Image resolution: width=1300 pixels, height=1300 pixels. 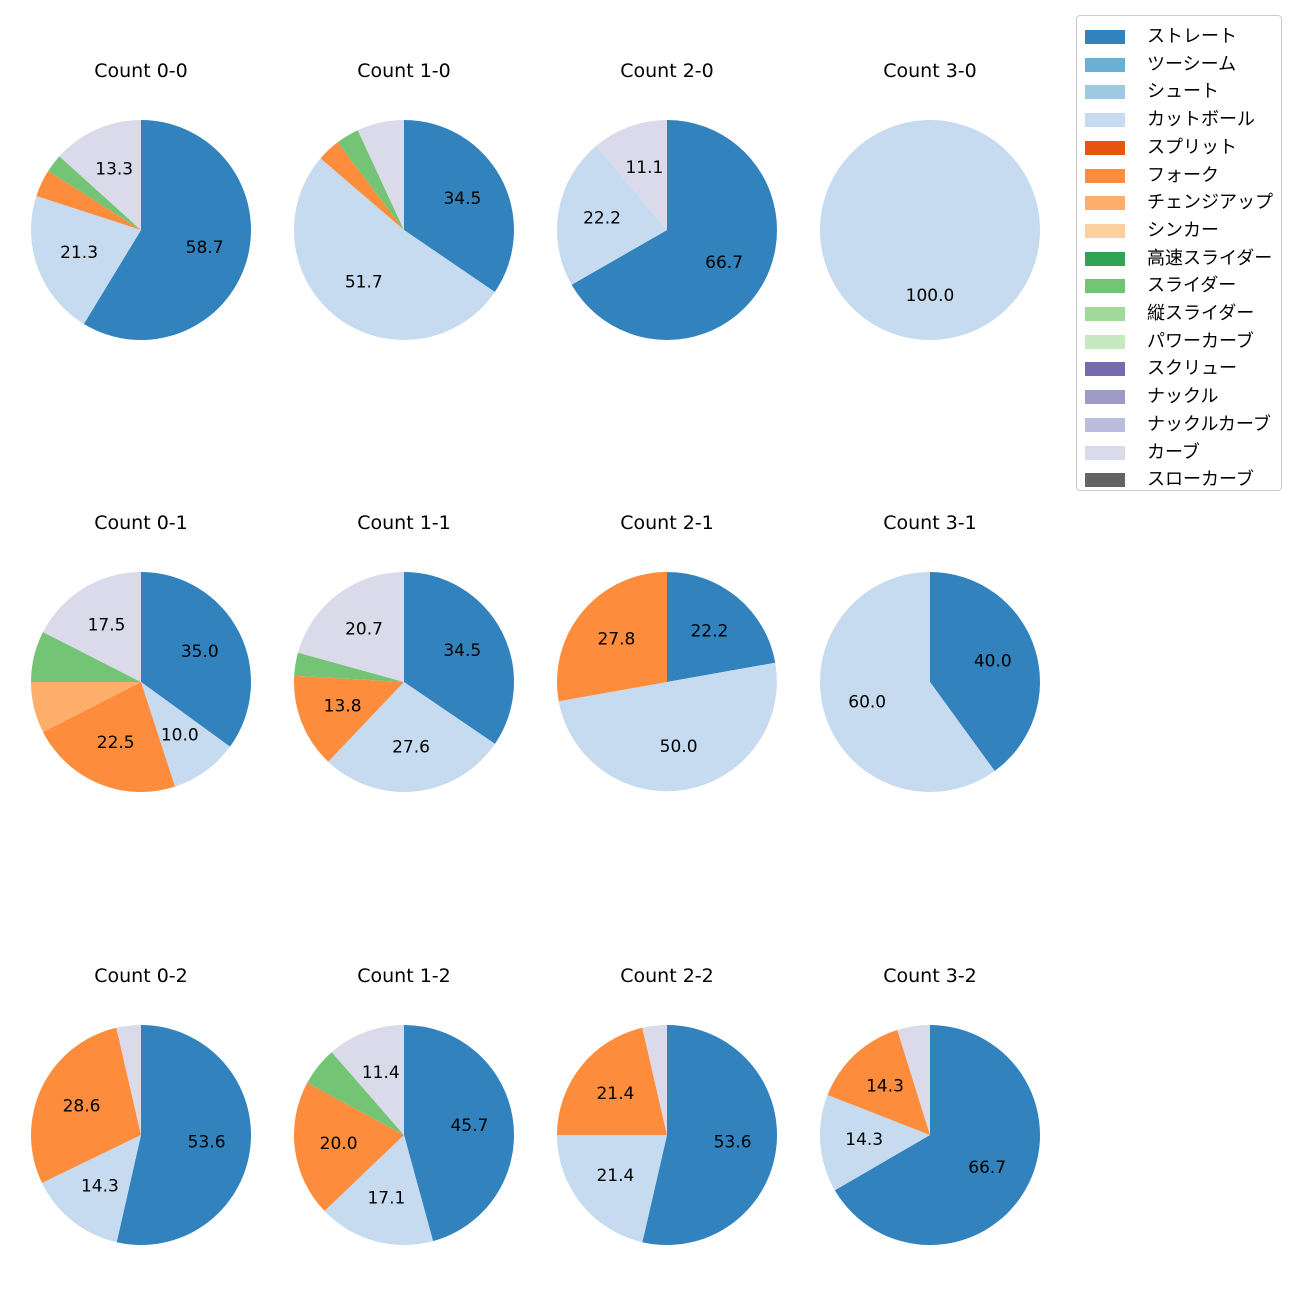 What do you see at coordinates (667, 652) in the screenshot?
I see `pie-chart: Count 2-1 22.2 50.0 27.8` at bounding box center [667, 652].